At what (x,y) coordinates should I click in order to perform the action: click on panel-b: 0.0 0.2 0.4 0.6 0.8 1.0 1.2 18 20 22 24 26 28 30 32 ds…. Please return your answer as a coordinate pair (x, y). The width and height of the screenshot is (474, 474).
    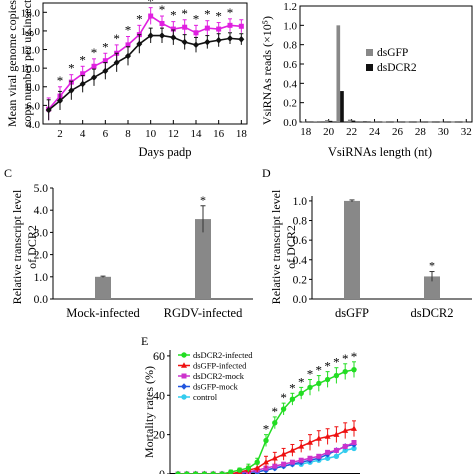
    Looking at the image, I should click on (366, 80).